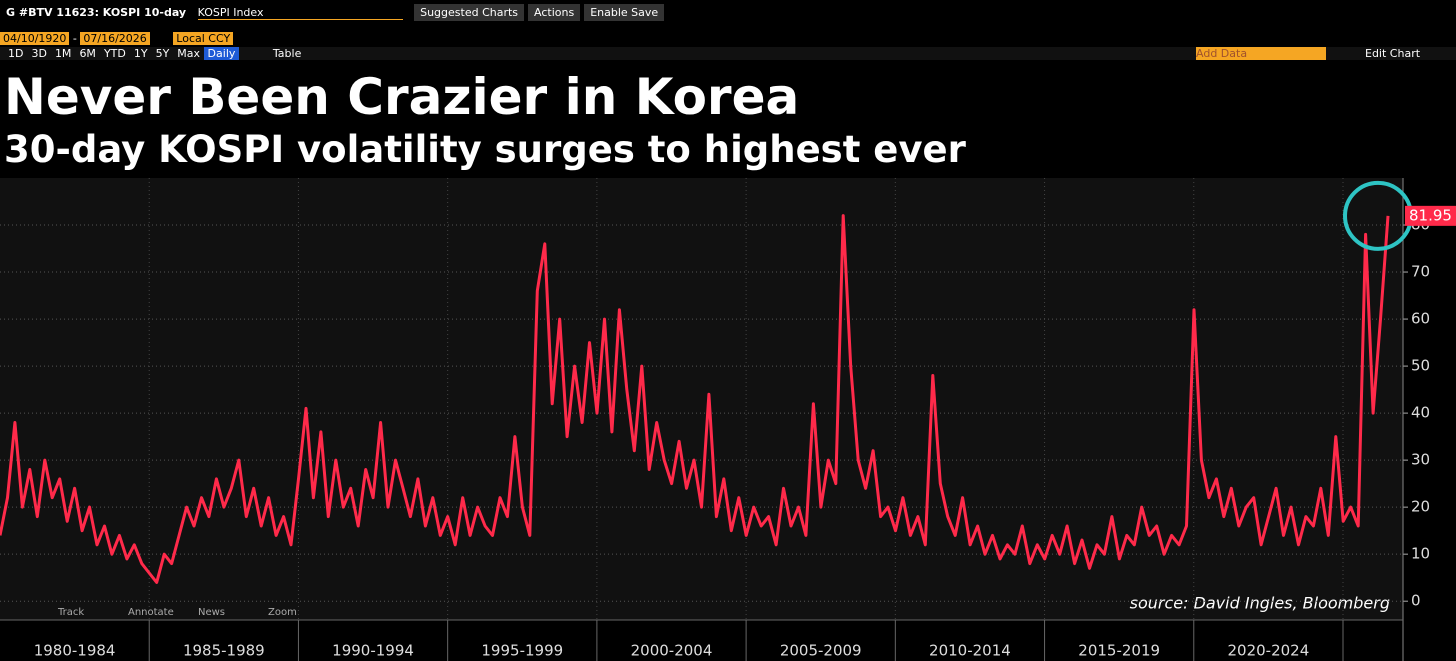 This screenshot has height=661, width=1456. What do you see at coordinates (373, 651) in the screenshot?
I see `x-tick-label: 1990-1994` at bounding box center [373, 651].